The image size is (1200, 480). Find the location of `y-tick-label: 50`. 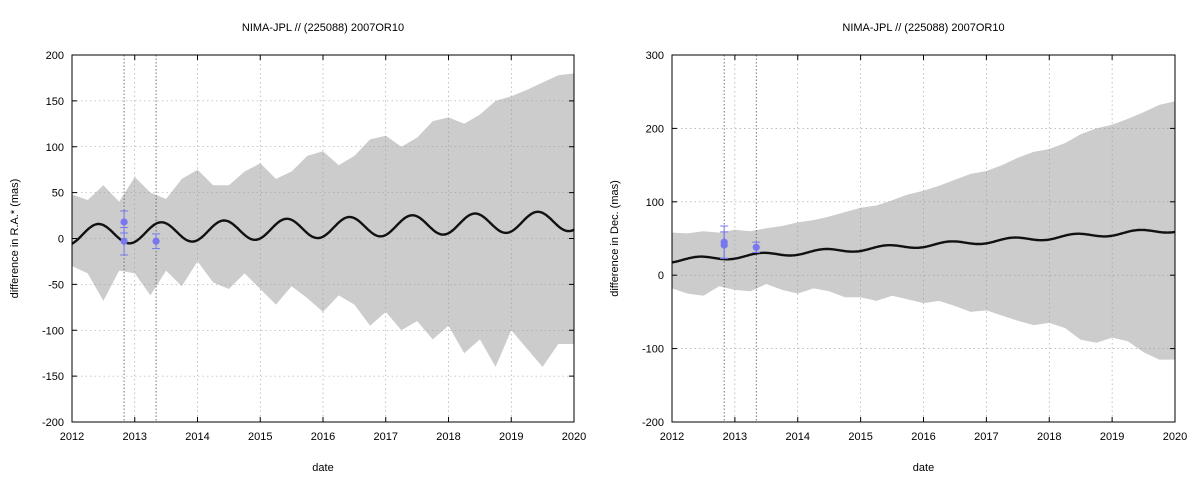

y-tick-label: 50 is located at coordinates (58, 194).